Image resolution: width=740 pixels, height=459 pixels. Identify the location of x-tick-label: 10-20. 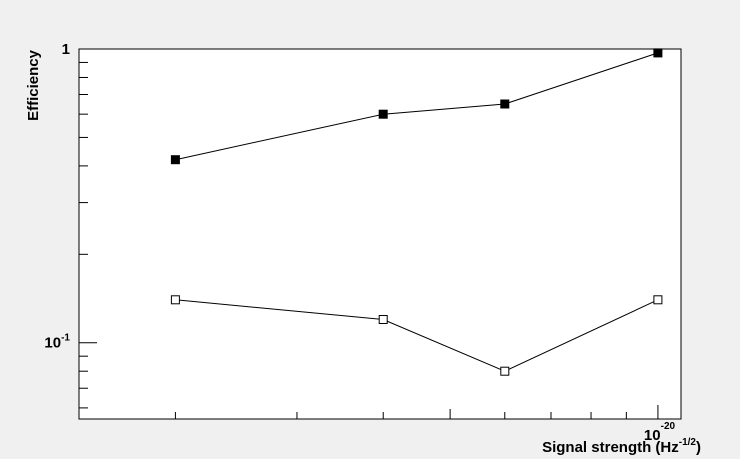
(660, 432).